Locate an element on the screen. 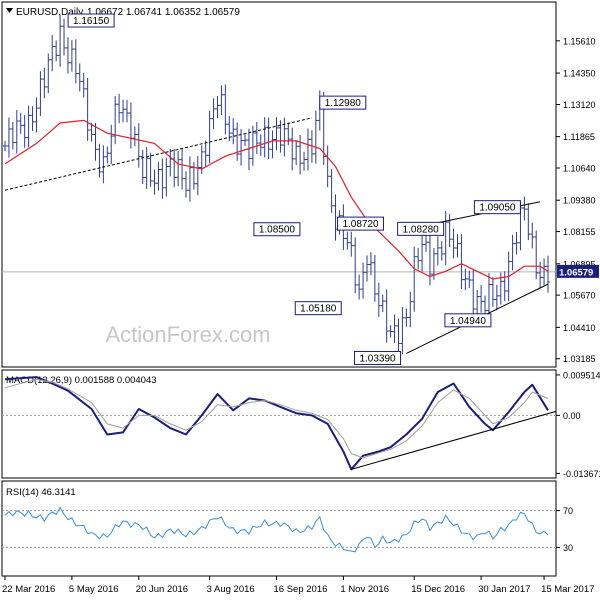  price-annotation: 1.08720 is located at coordinates (361, 223).